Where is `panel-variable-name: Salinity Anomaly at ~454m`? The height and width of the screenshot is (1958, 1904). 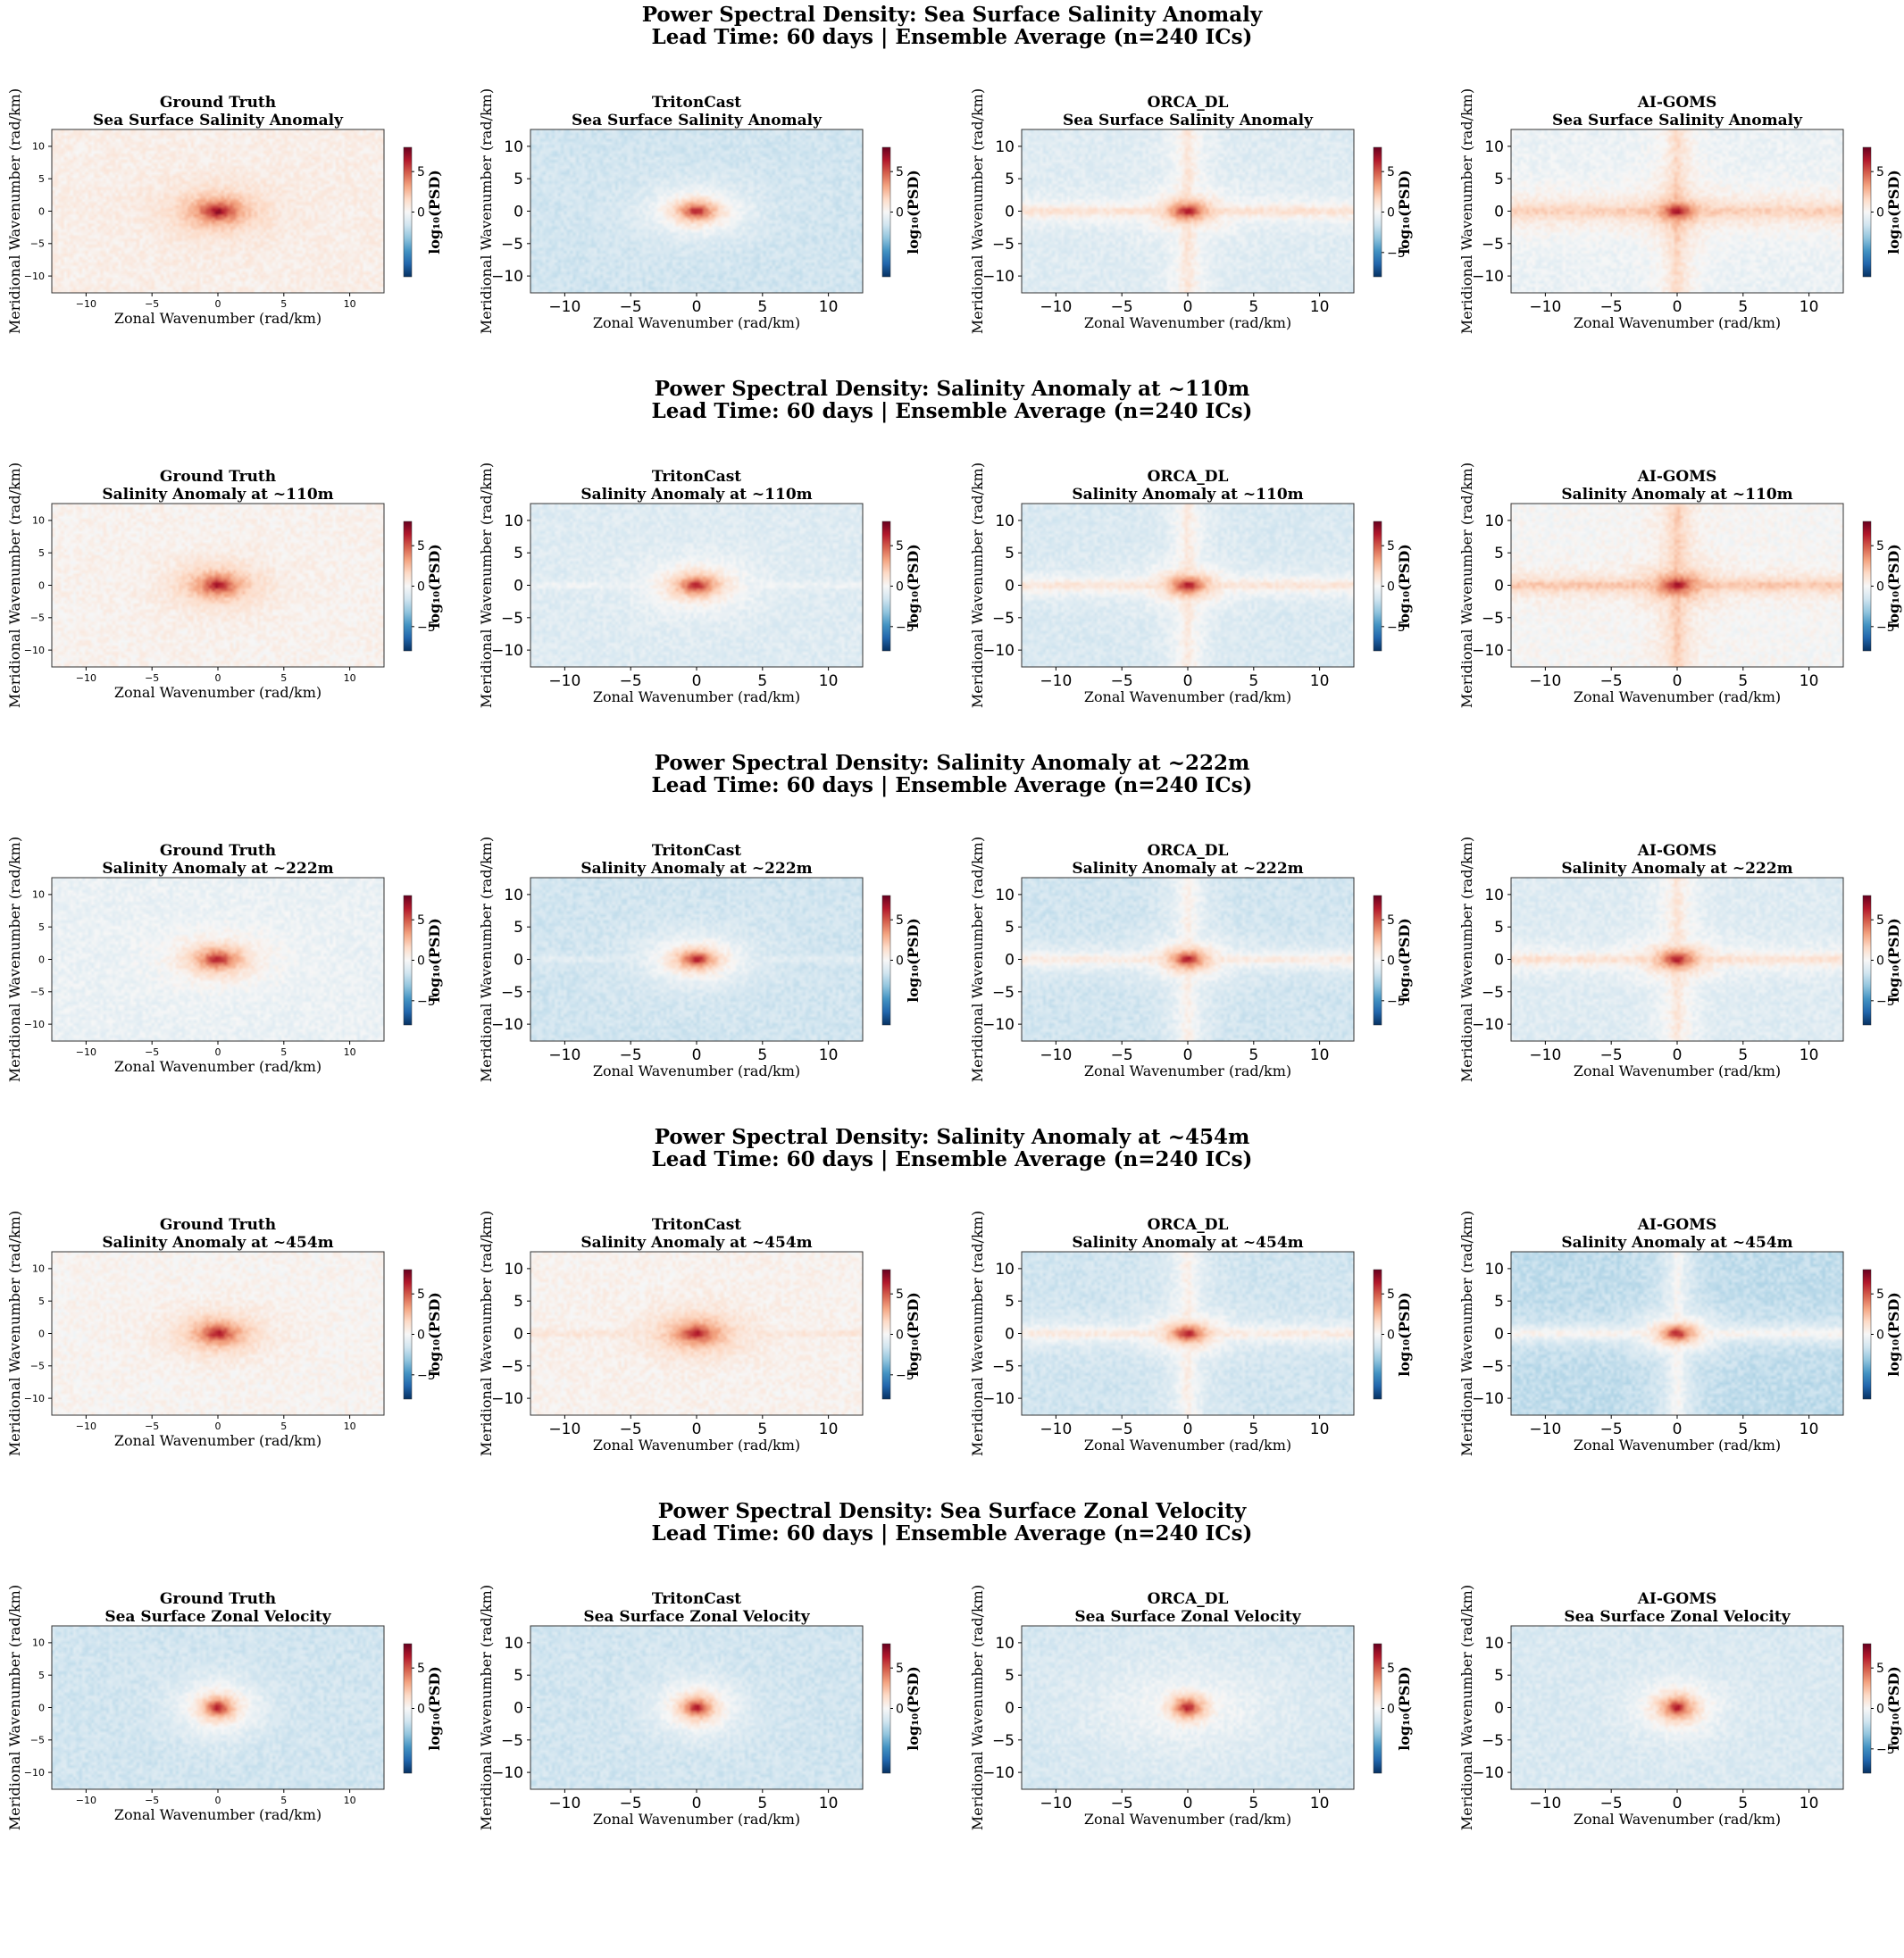
panel-variable-name: Salinity Anomaly at ~454m is located at coordinates (1677, 1243).